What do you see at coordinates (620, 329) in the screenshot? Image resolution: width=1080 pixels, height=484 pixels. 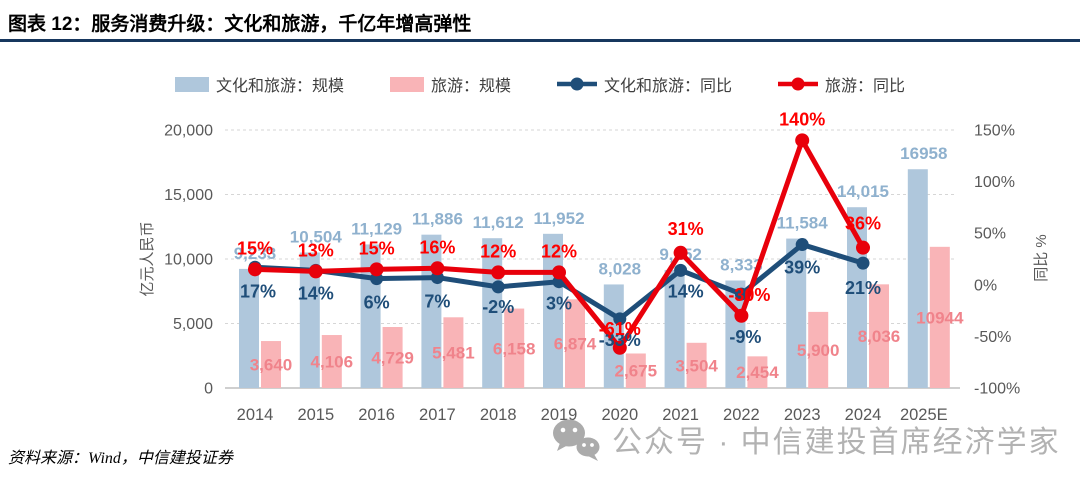 I see `tourism-pct-label: -61%` at bounding box center [620, 329].